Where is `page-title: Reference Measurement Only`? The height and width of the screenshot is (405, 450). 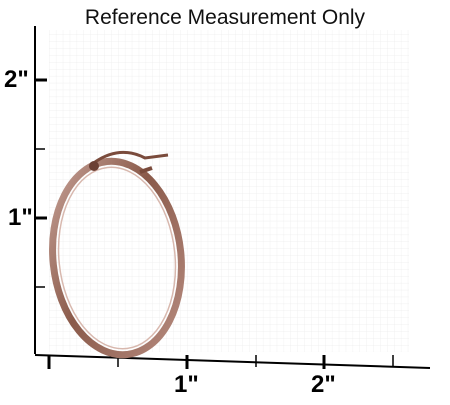 page-title: Reference Measurement Only is located at coordinates (225, 17).